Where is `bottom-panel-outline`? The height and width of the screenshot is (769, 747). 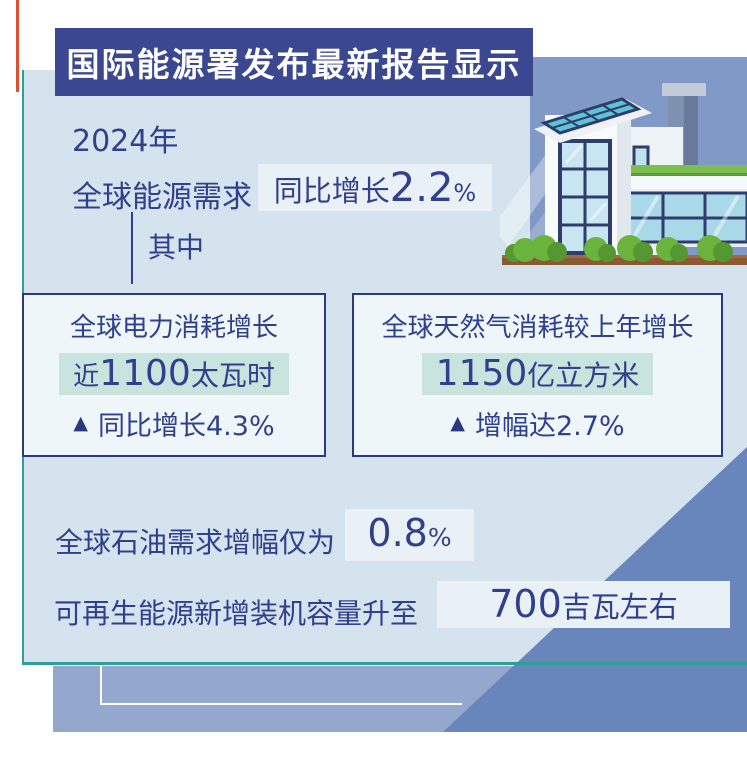
bottom-panel-outline is located at coordinates (281, 685).